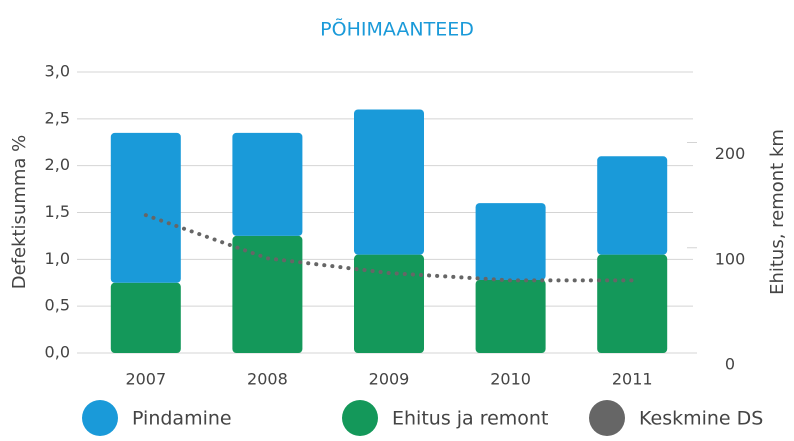  I want to click on y2-axis-label: Ehitus, remont km, so click(777, 212).